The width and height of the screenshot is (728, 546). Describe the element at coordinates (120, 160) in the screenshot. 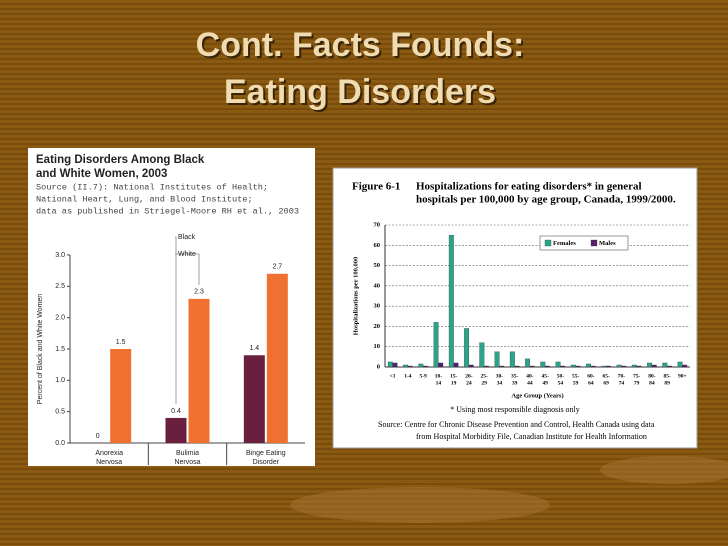

I see `chart-title: Eating Disorders Among Black` at that location.